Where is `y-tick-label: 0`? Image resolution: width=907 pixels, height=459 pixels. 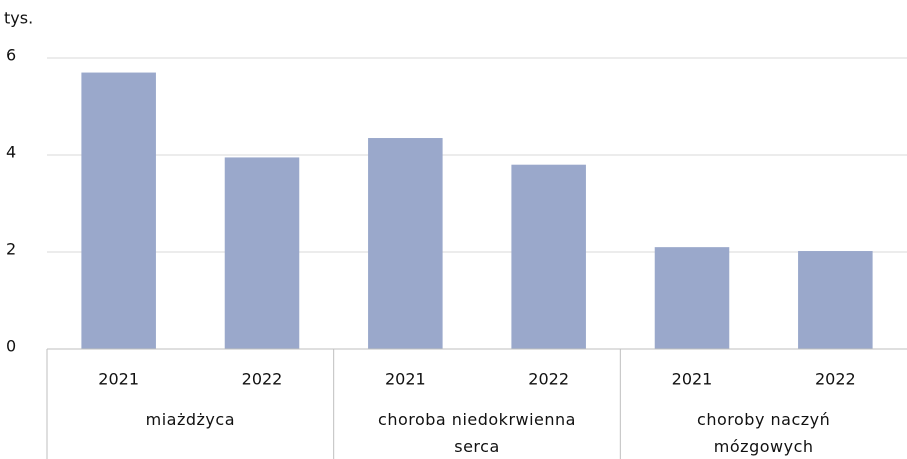 y-tick-label: 0 is located at coordinates (11, 346).